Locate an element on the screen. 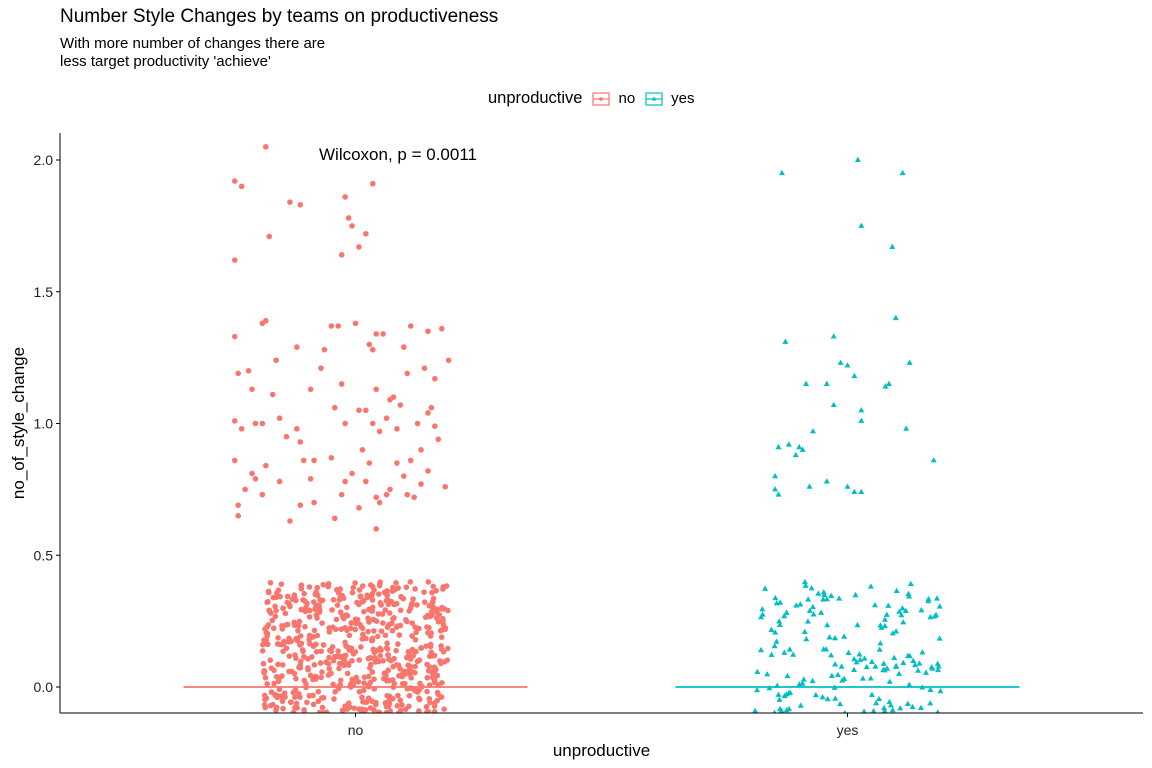  y-tick-label-1.0: 1.0 is located at coordinates (44, 424).